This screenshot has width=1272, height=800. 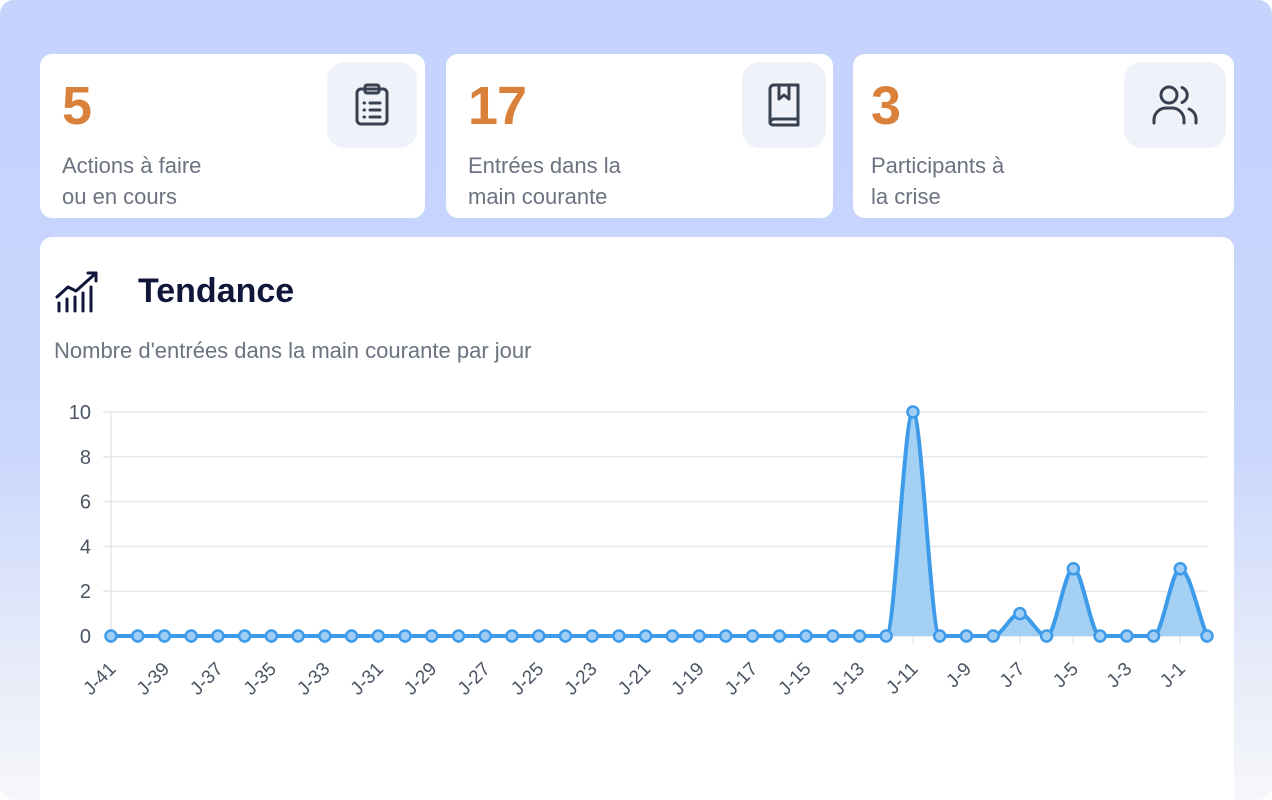 I want to click on x-tick-label: J-19, so click(x=688, y=679).